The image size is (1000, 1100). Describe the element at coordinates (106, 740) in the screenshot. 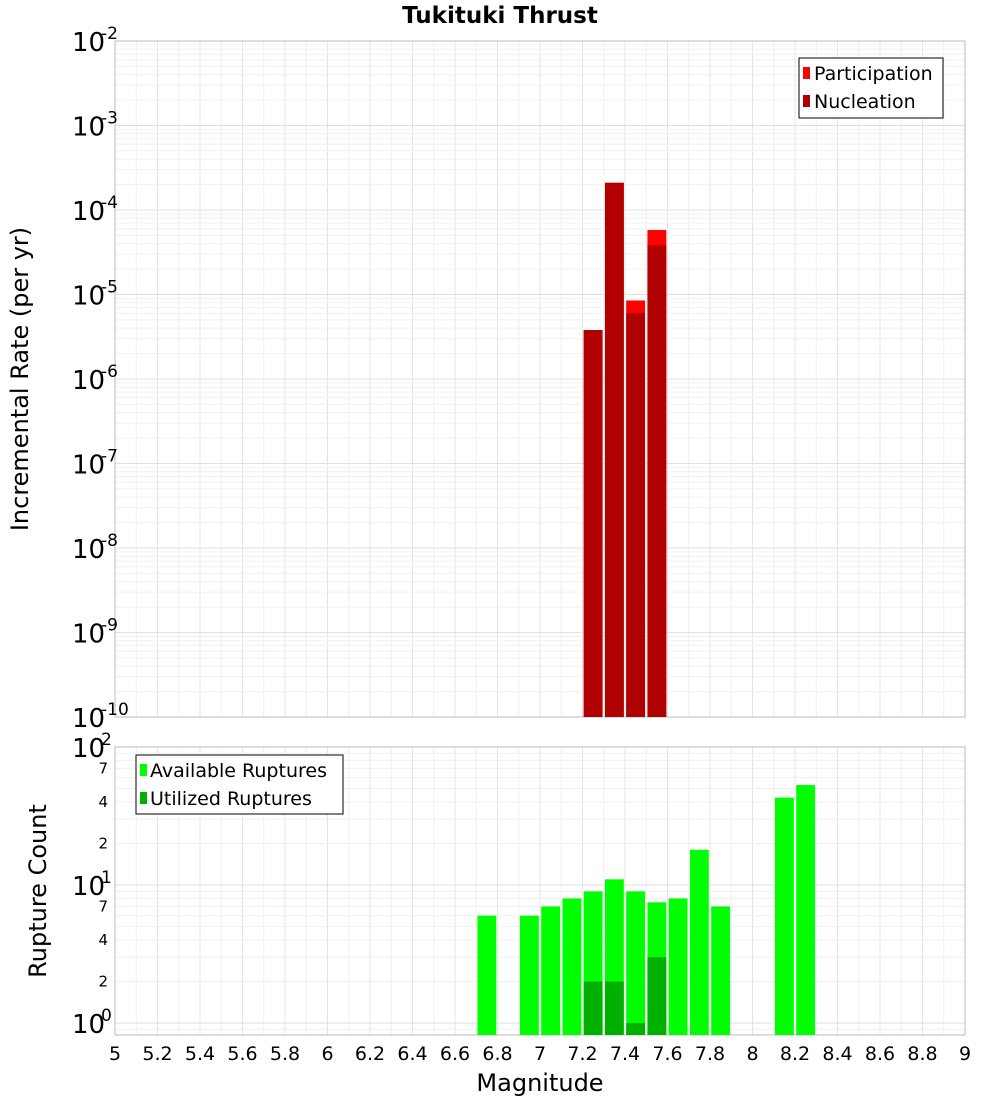

I see `bottom-y-tick-exponent: 2` at that location.